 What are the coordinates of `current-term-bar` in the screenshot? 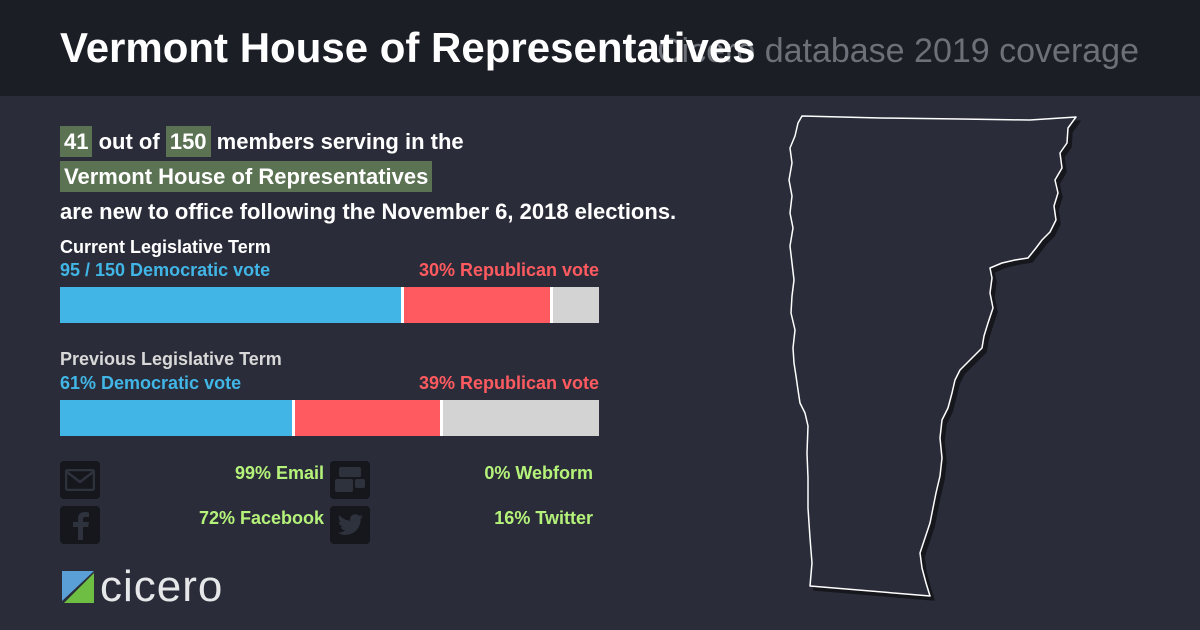 It's located at (329, 305).